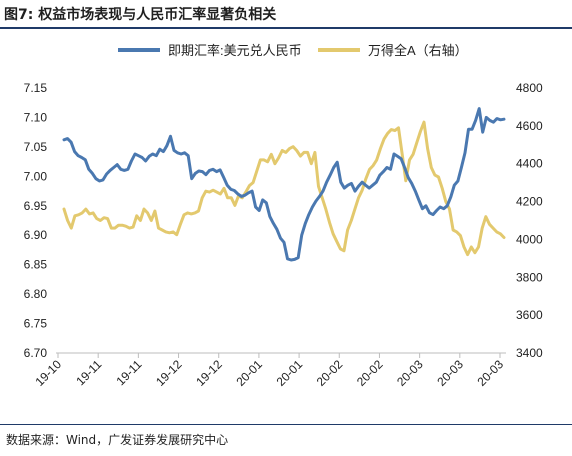 This screenshot has width=572, height=456. Describe the element at coordinates (140, 15) in the screenshot. I see `figure-title: 图7: 权益市场表现与人民币汇率显著负相关` at that location.